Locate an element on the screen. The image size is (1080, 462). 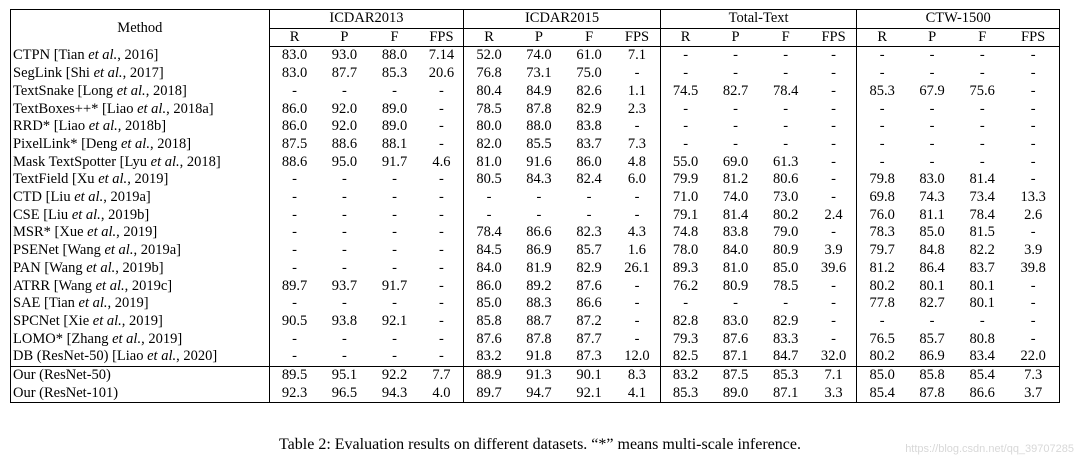
metric-cell: 74.8 is located at coordinates (685, 232).